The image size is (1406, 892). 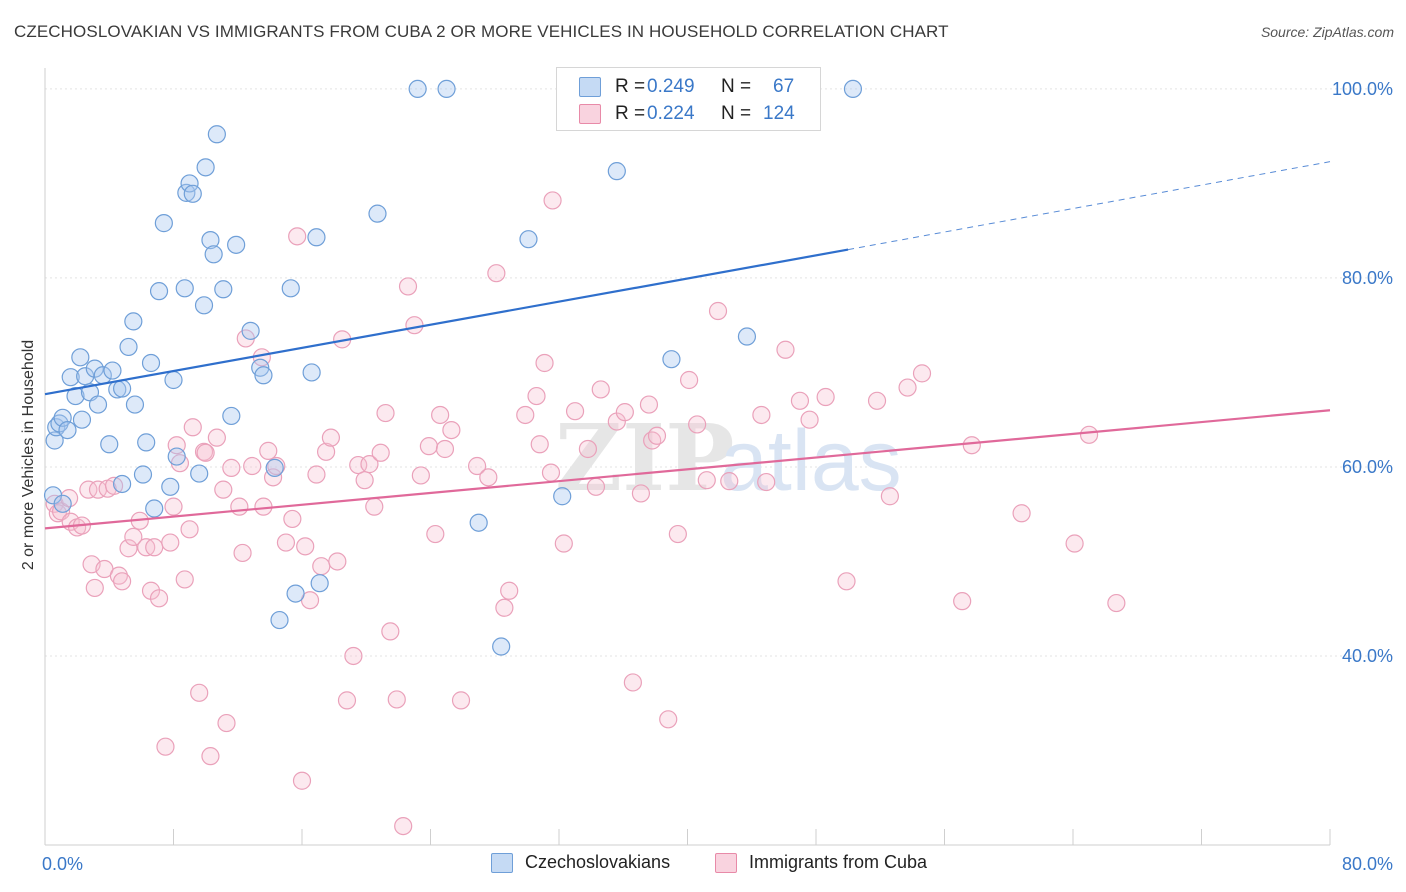 I want to click on bottom-legend-cuba: Immigrants from Cuba, so click(x=821, y=862).